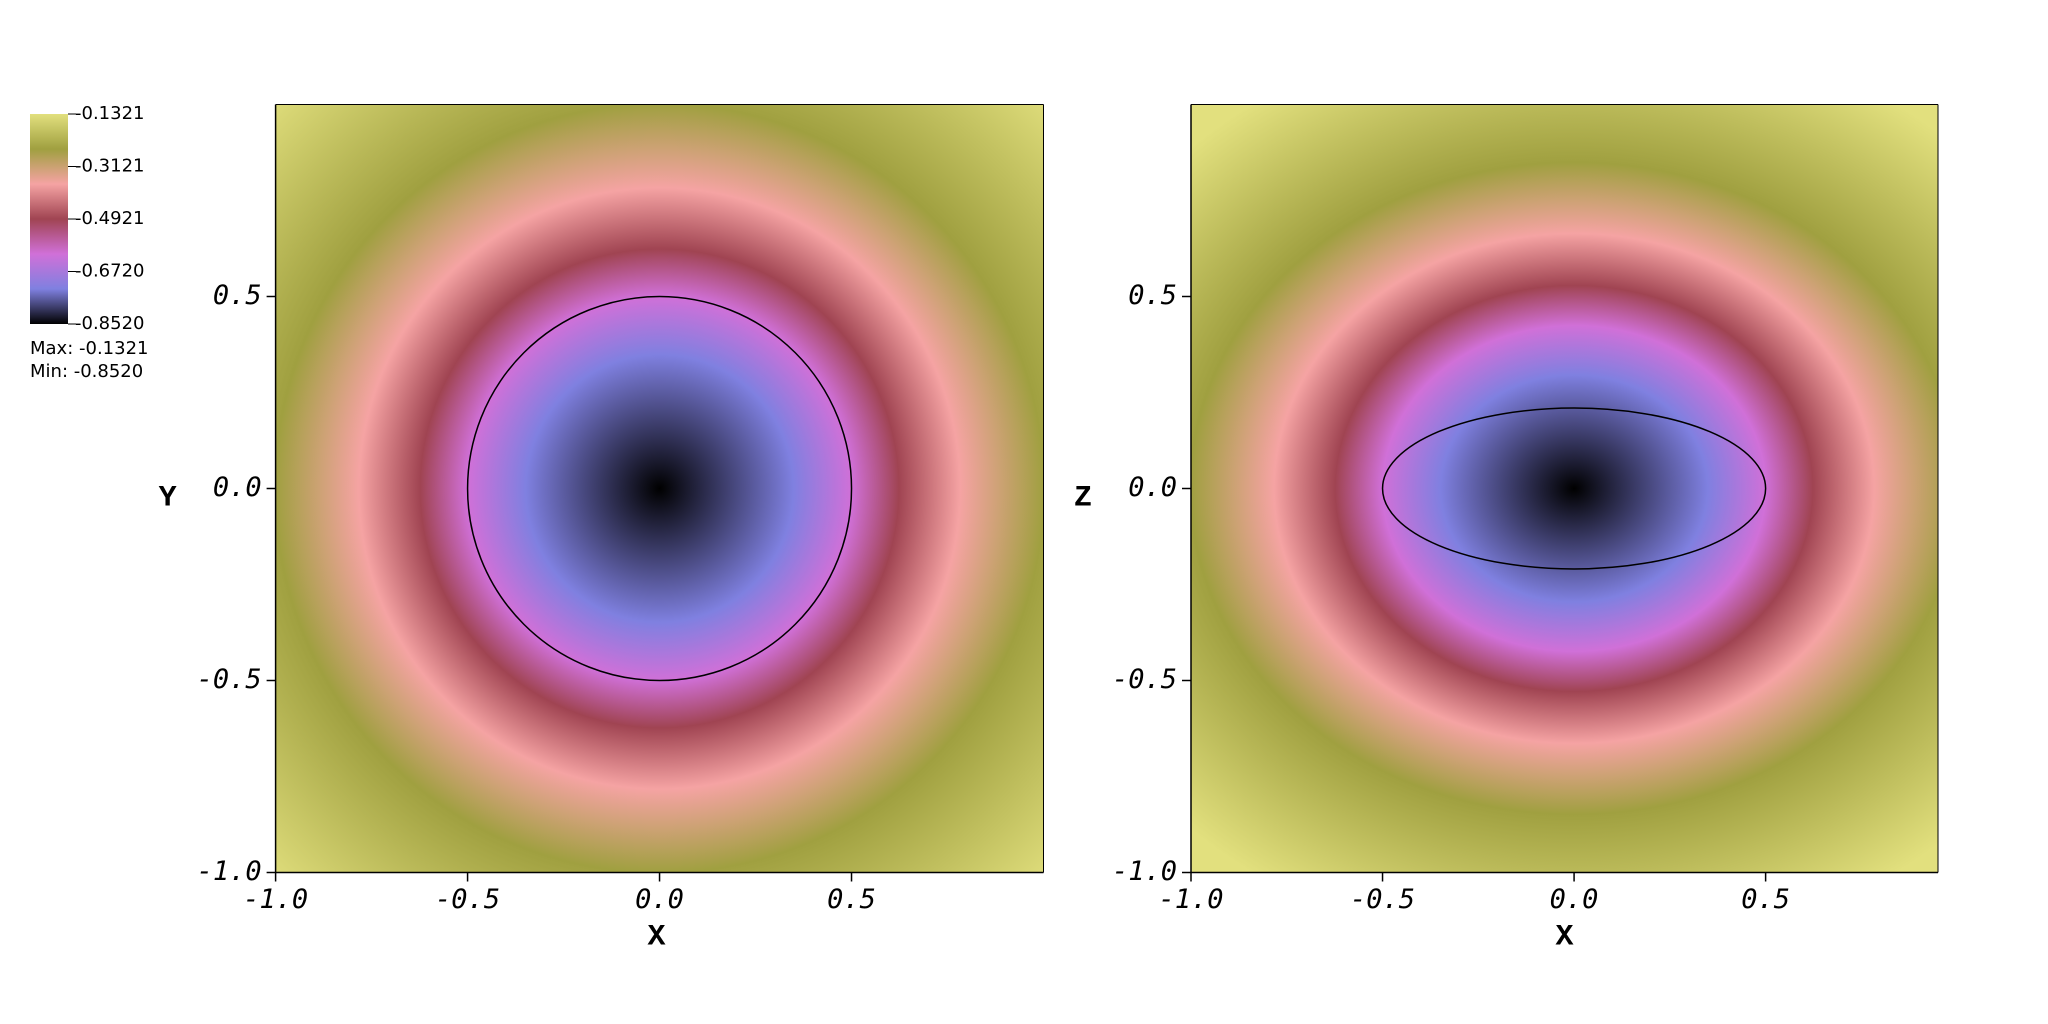  What do you see at coordinates (1083, 498) in the screenshot?
I see `y-axis-title: Z` at bounding box center [1083, 498].